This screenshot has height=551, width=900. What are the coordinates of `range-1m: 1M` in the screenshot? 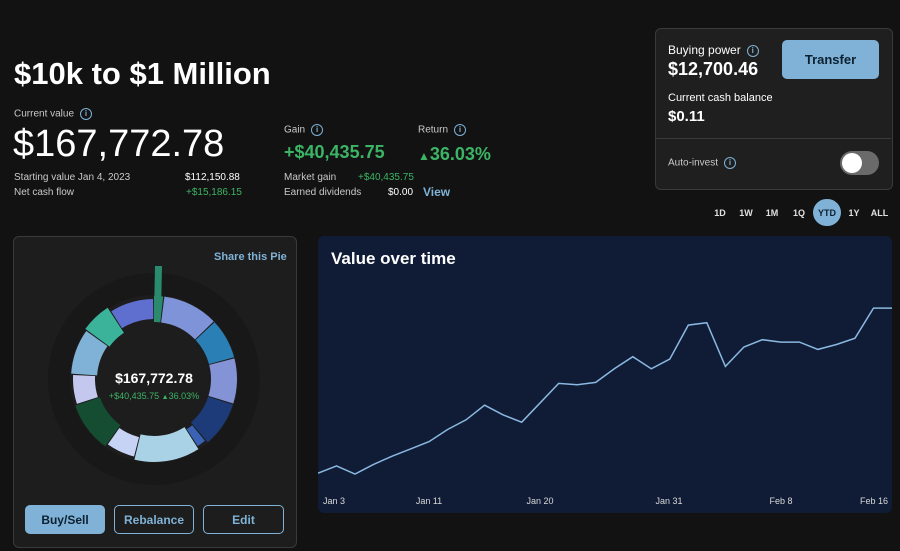 It's located at (772, 212).